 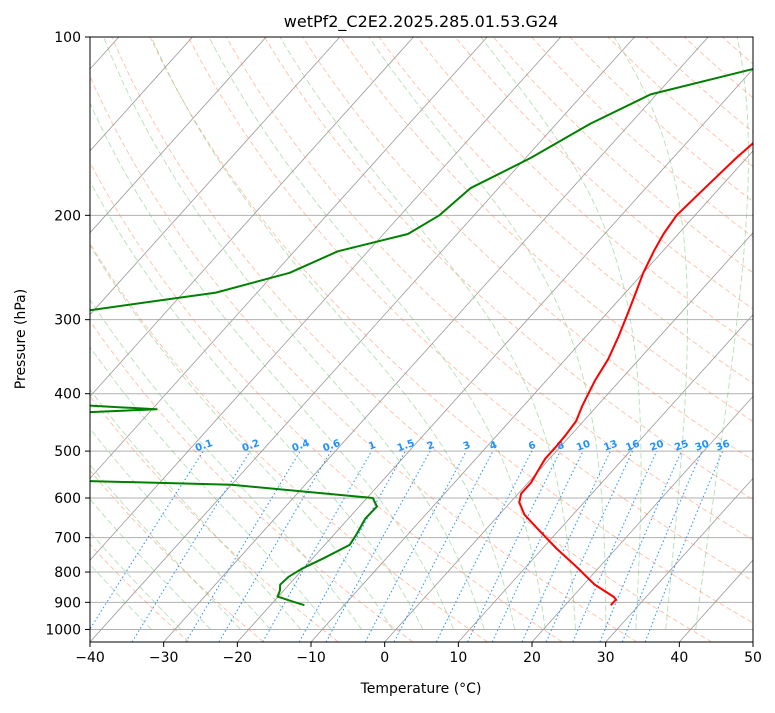 I want to click on y-tick-label: 300, so click(x=67, y=321).